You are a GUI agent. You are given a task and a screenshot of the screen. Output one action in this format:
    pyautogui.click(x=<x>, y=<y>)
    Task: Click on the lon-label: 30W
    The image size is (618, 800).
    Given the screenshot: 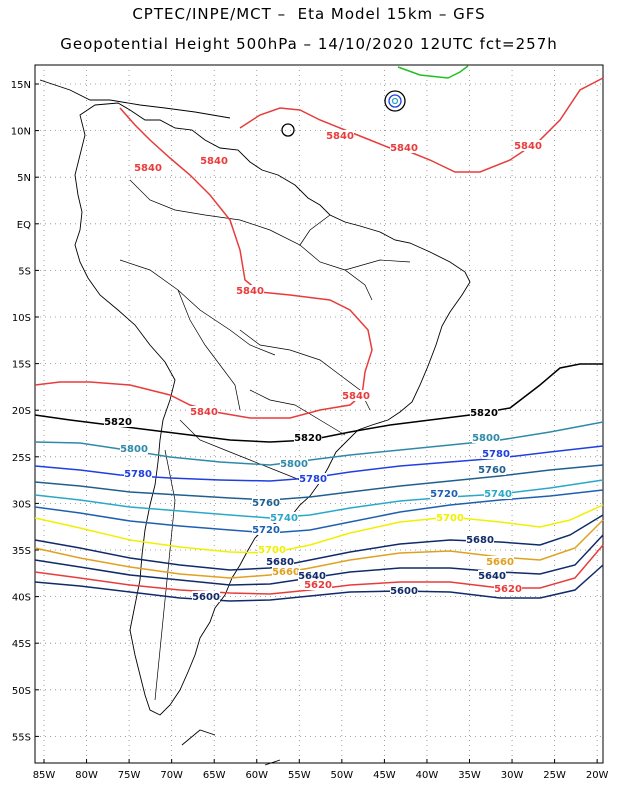 What is the action you would take?
    pyautogui.click(x=512, y=775)
    